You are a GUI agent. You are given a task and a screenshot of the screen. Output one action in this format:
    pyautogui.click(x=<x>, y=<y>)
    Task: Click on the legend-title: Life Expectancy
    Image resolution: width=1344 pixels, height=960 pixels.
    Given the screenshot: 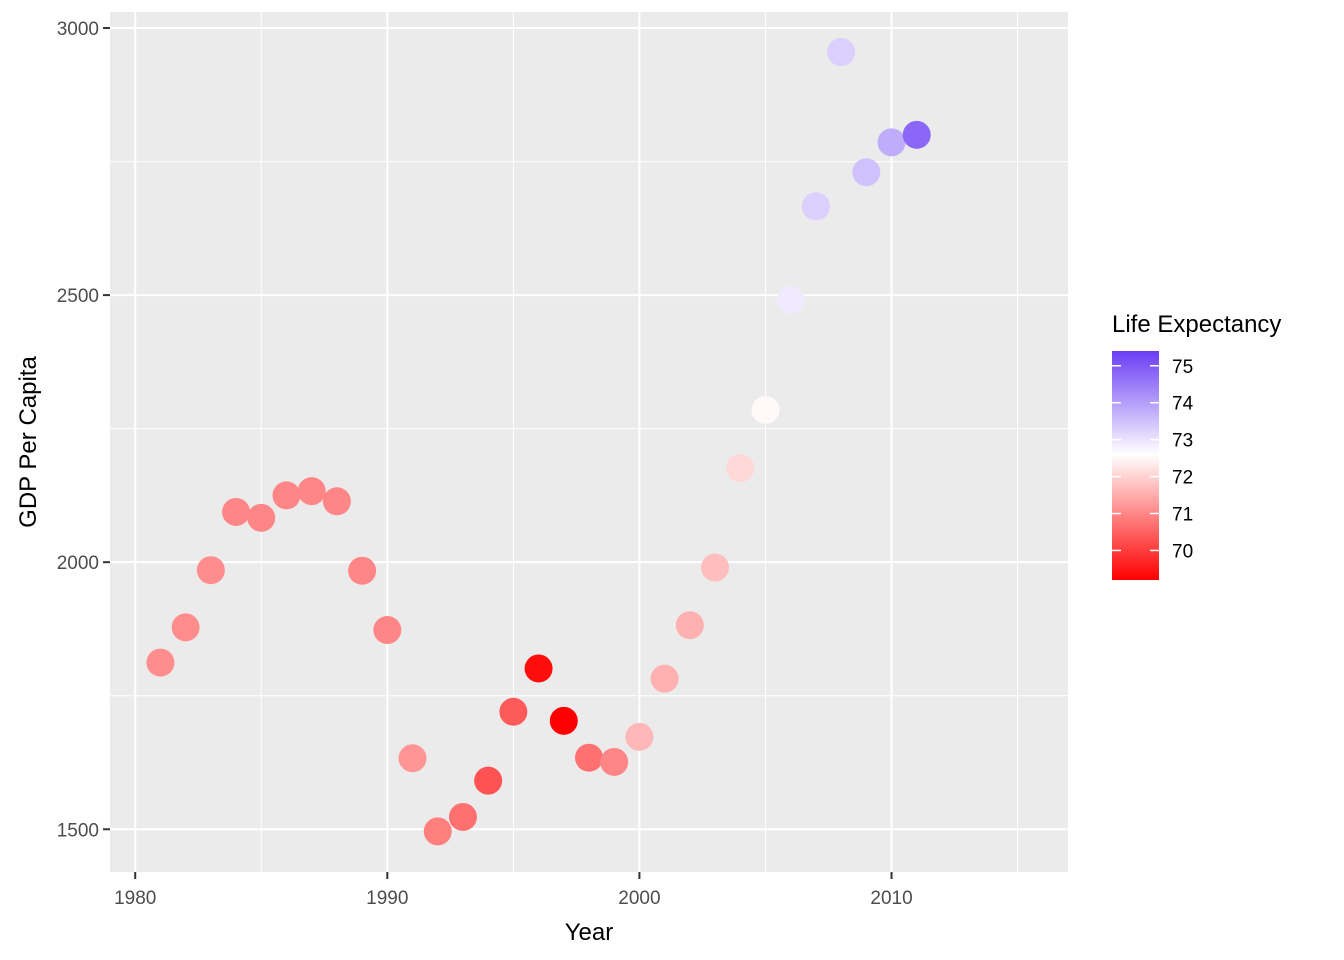 What is the action you would take?
    pyautogui.click(x=1196, y=324)
    